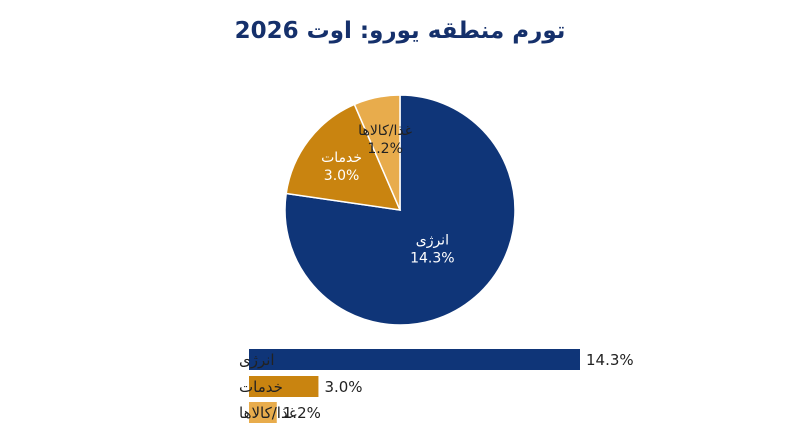 This screenshot has height=447, width=800. I want to click on pie-slice-services, so click(343, 157).